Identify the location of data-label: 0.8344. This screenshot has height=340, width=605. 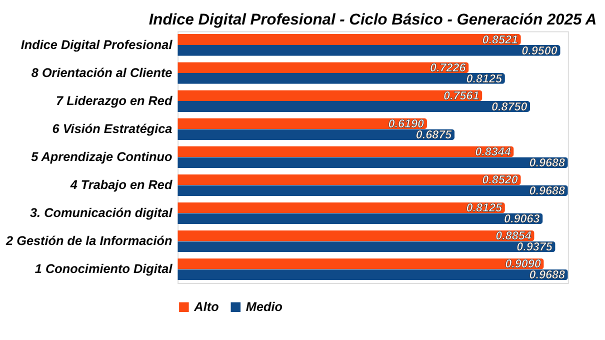
(493, 152).